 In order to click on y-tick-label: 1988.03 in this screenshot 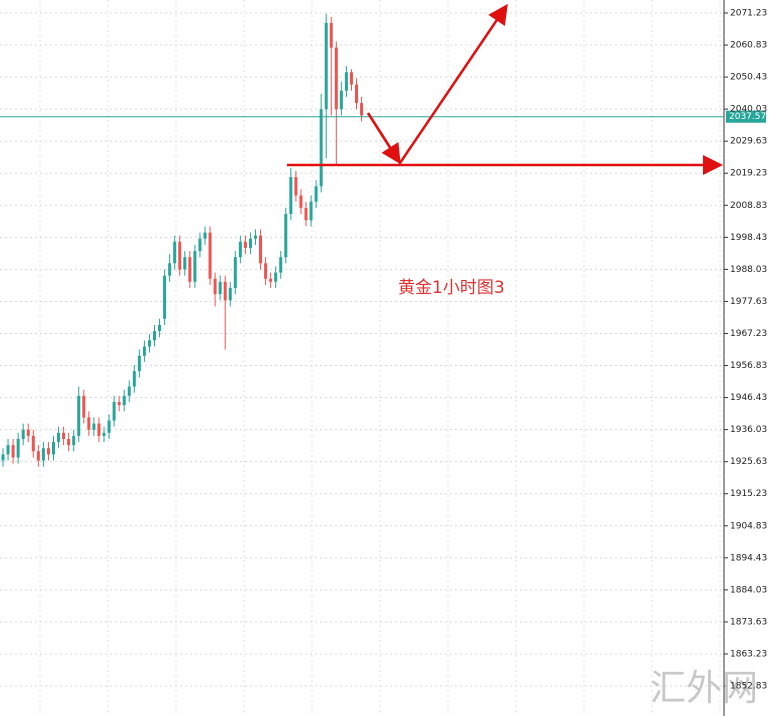, I will do `click(748, 270)`.